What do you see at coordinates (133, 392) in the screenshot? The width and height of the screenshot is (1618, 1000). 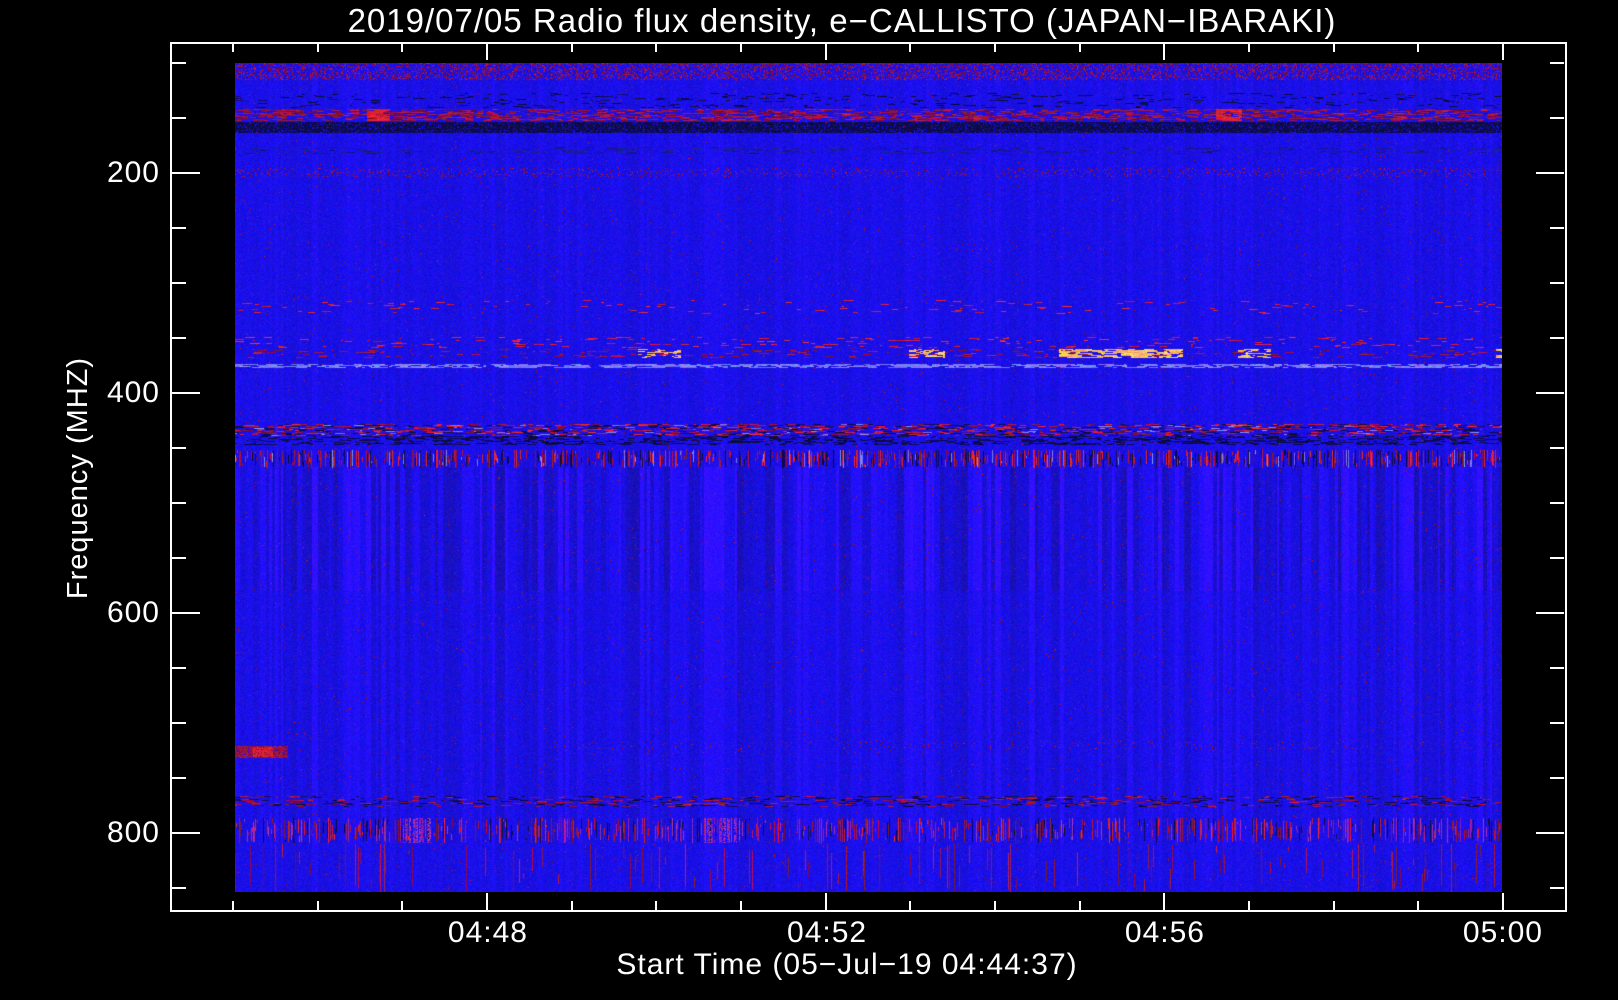 I see `y-tick-label: 400` at bounding box center [133, 392].